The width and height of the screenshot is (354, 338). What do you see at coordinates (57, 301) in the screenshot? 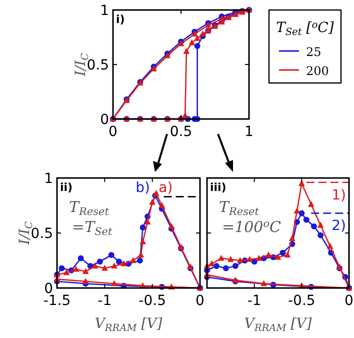
I see `x-tick-label: -1.5` at bounding box center [57, 301].